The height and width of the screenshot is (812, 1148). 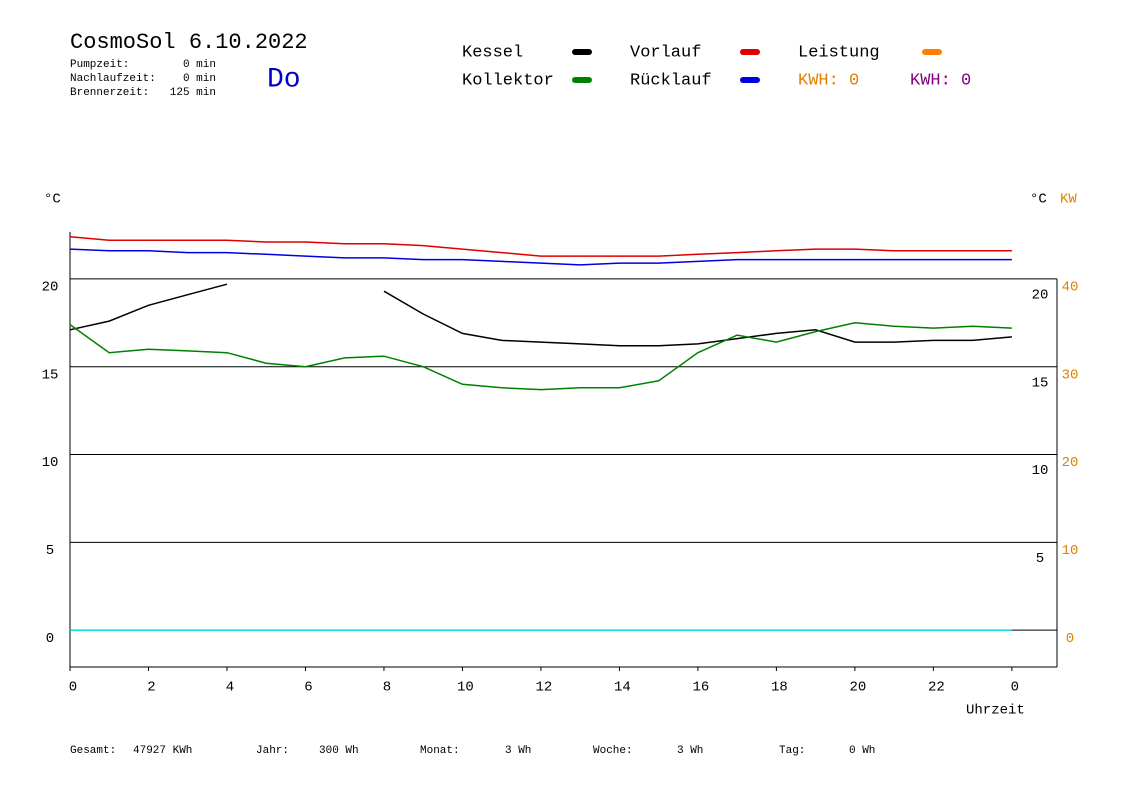 I want to click on legend-label: Kollektor, so click(x=508, y=80).